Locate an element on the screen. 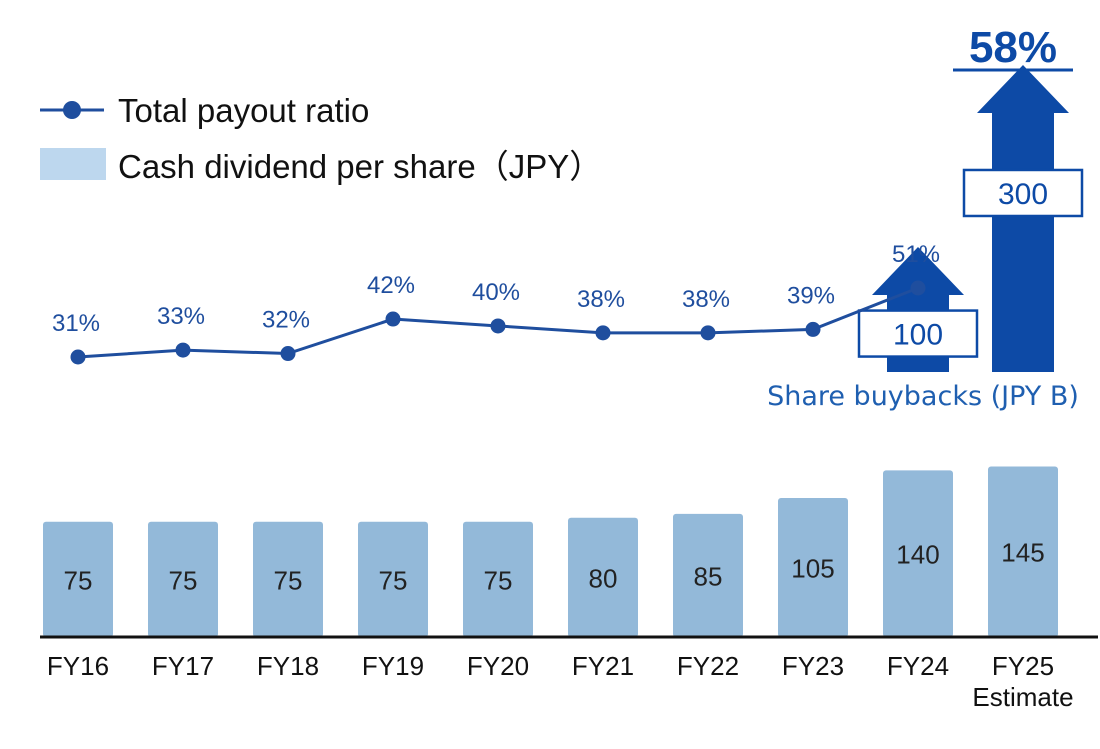 Image resolution: width=1100 pixels, height=749 pixels. payout-ratio-label: 32% is located at coordinates (286, 320).